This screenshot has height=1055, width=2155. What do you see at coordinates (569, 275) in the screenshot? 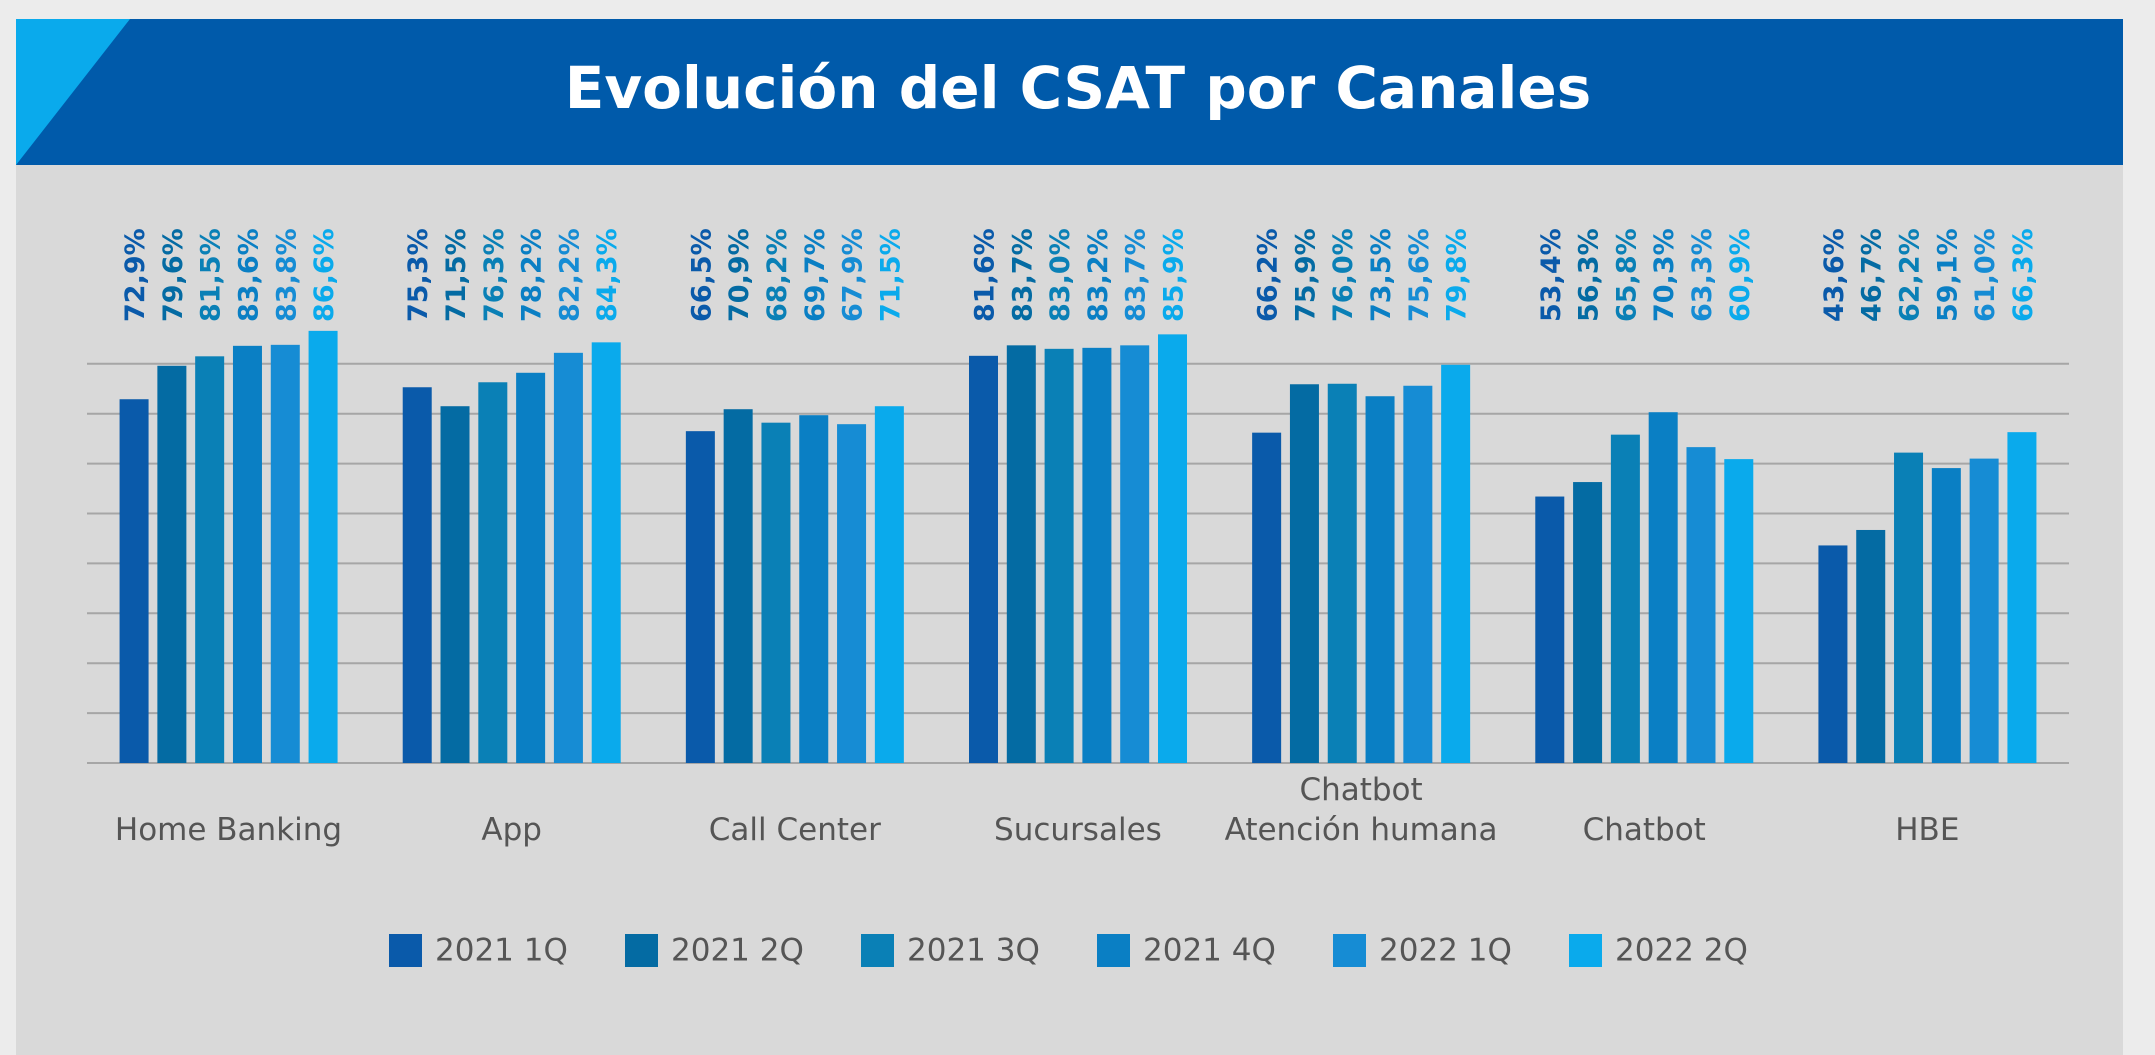
I see `value-label: 82,2%` at bounding box center [569, 275].